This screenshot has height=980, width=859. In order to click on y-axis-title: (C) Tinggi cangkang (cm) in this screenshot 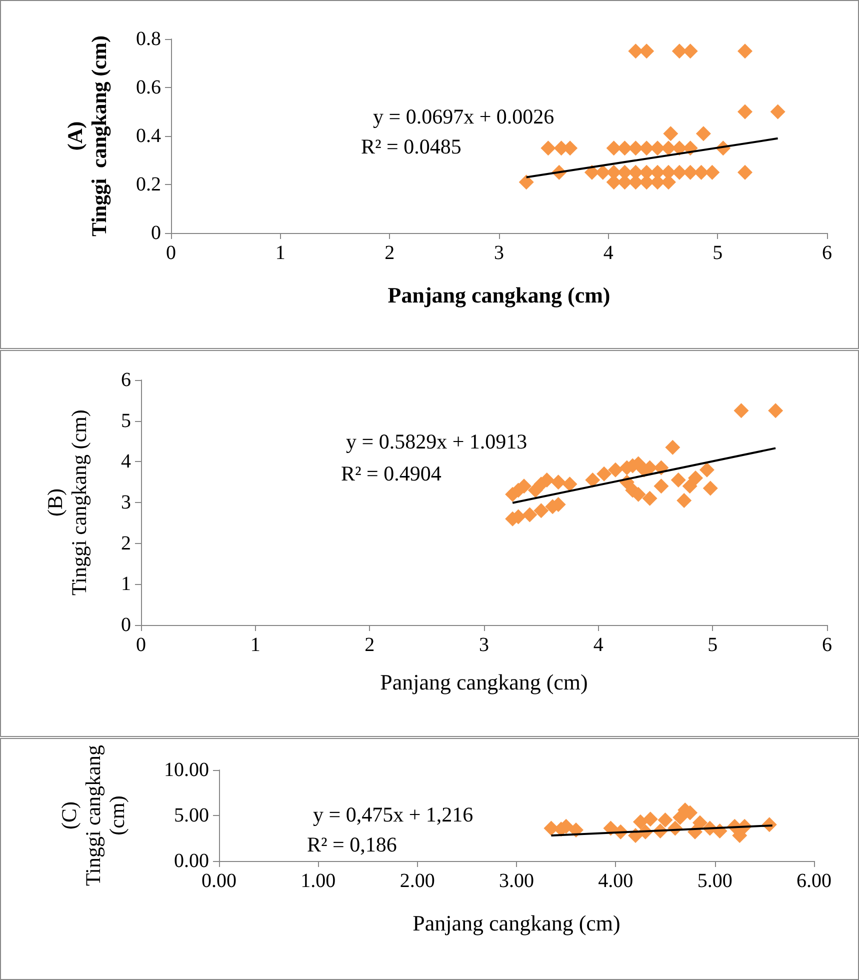, I will do `click(93, 815)`.